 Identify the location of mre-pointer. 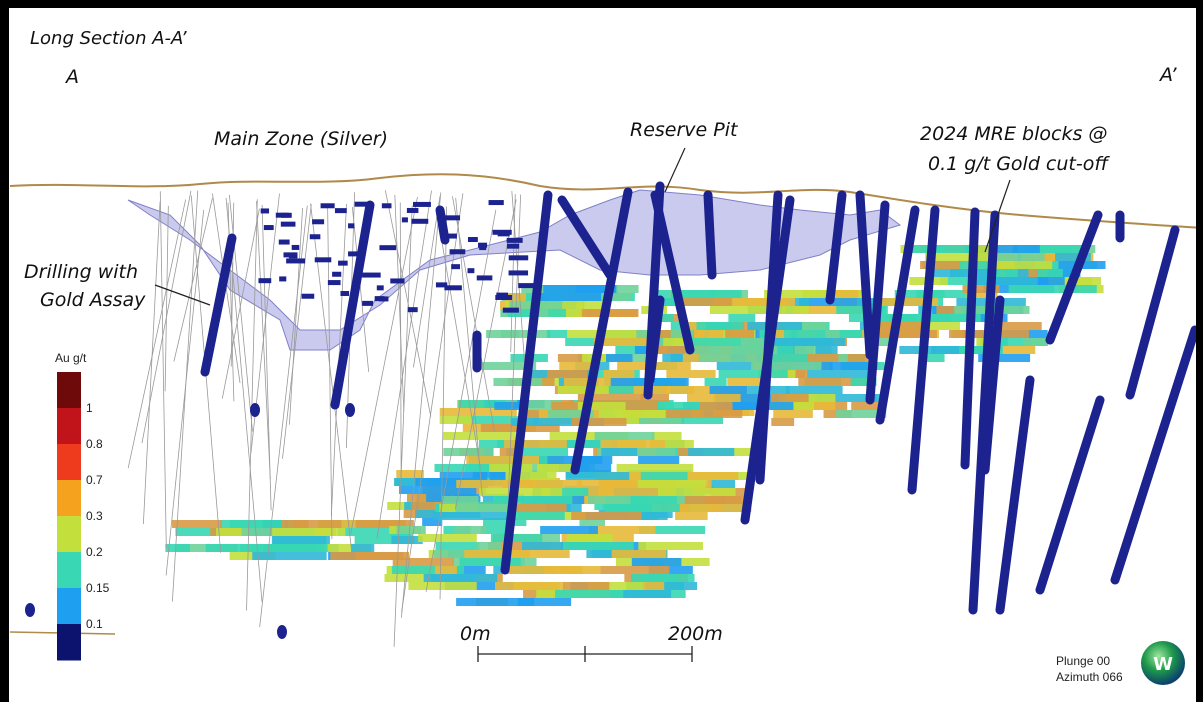
(997, 216).